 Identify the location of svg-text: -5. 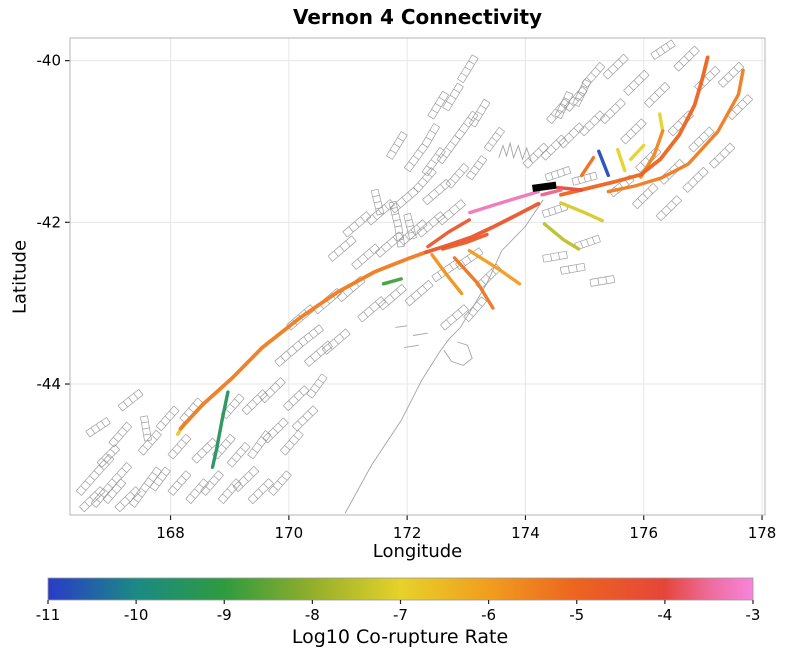
(576, 615).